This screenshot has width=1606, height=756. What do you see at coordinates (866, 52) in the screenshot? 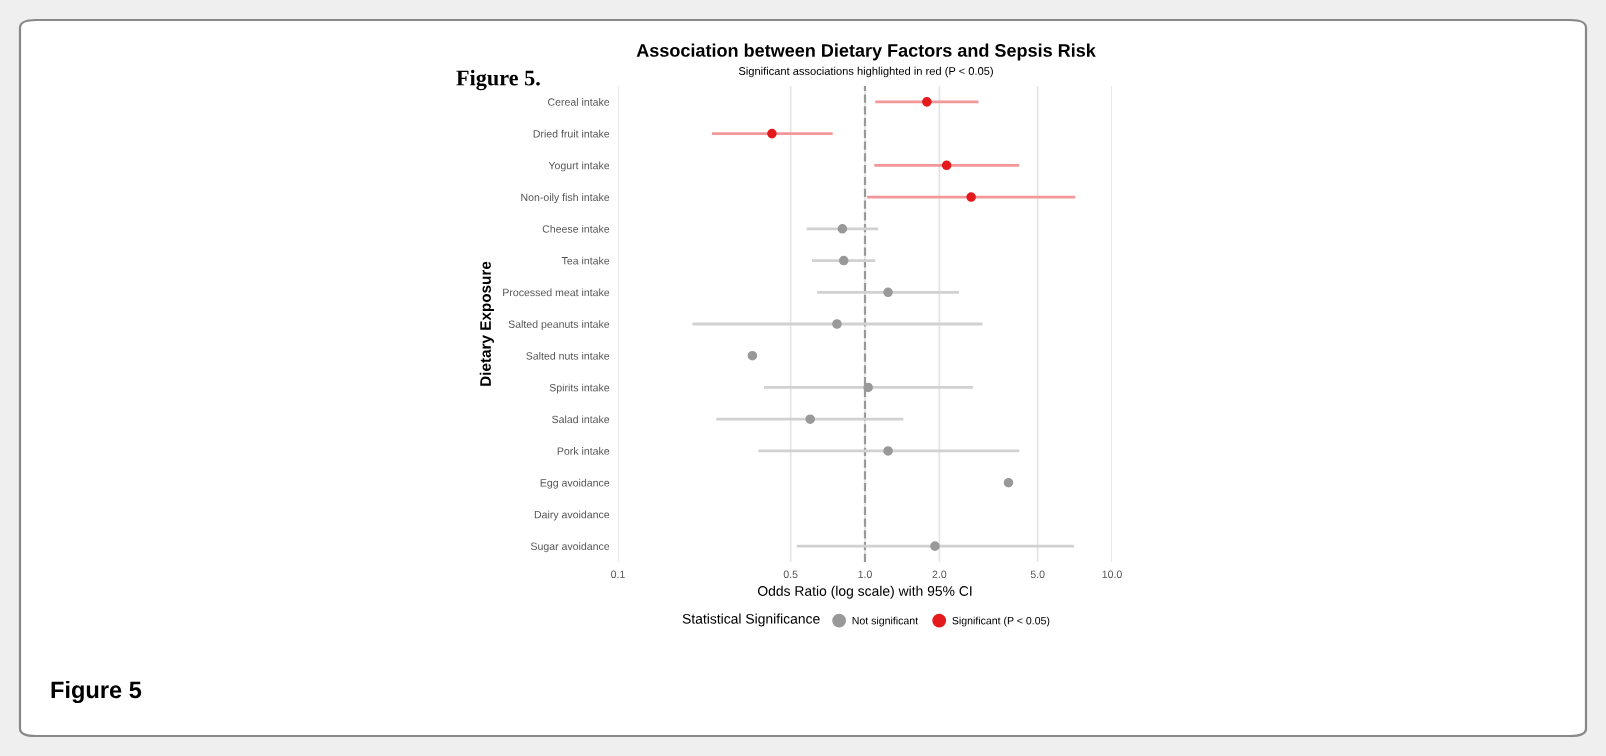
I see `chart-title: Association between Dietary Factors and Sepsis Risk` at bounding box center [866, 52].